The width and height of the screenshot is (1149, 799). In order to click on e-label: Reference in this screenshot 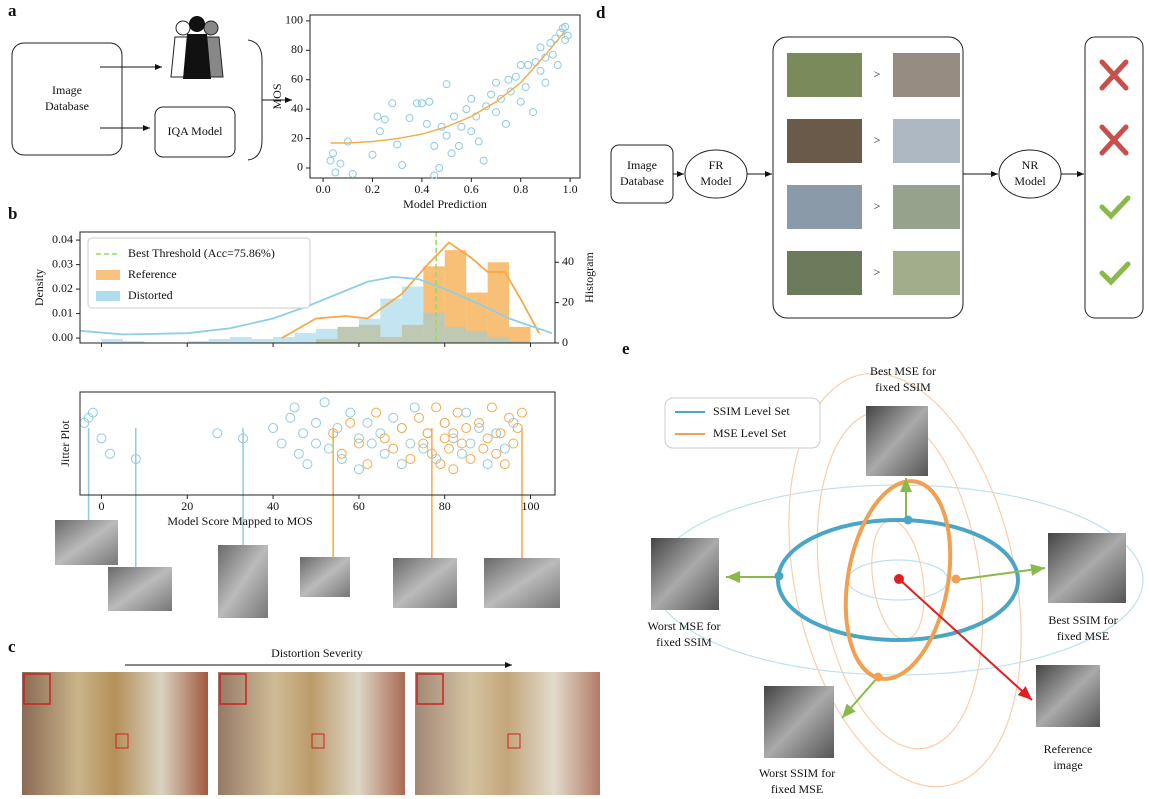, I will do `click(1068, 749)`.